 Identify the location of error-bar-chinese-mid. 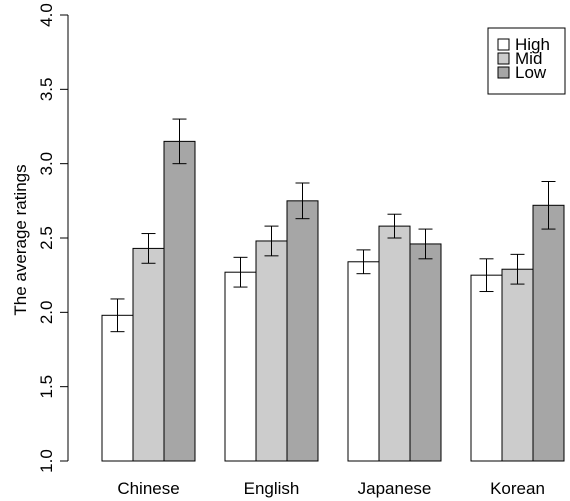
(148, 248).